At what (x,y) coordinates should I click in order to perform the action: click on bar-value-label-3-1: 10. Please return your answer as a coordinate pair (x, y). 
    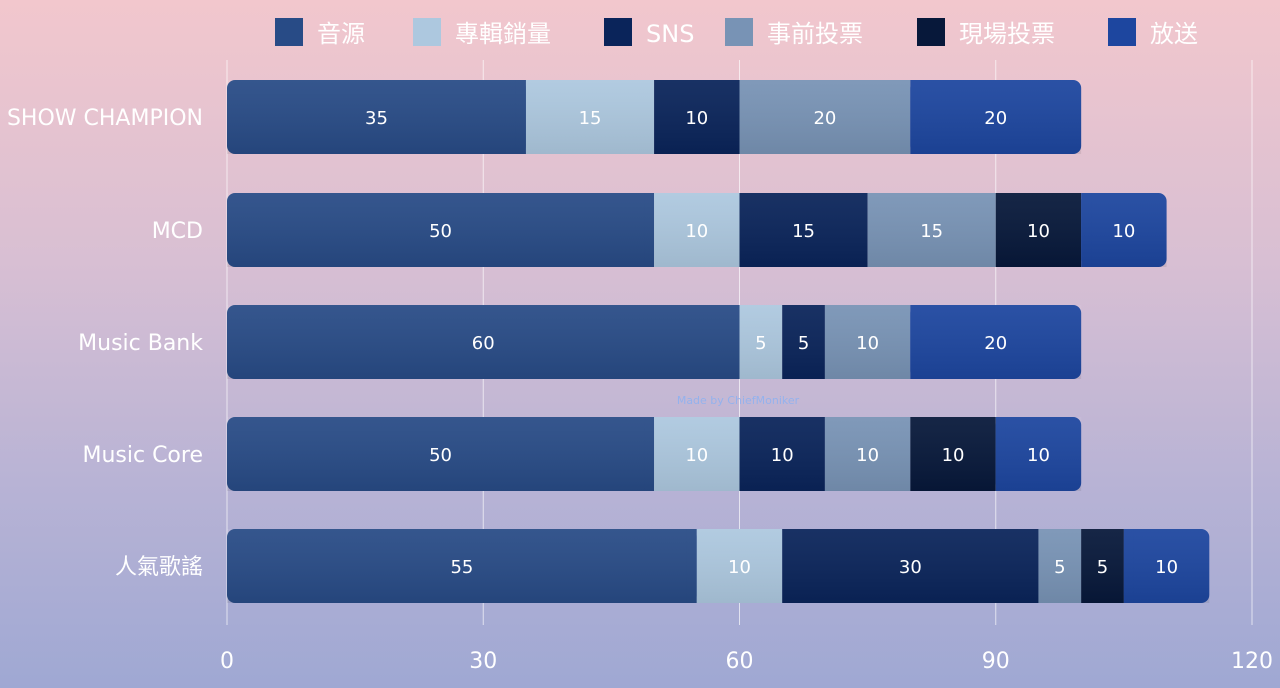
    Looking at the image, I should click on (696, 455).